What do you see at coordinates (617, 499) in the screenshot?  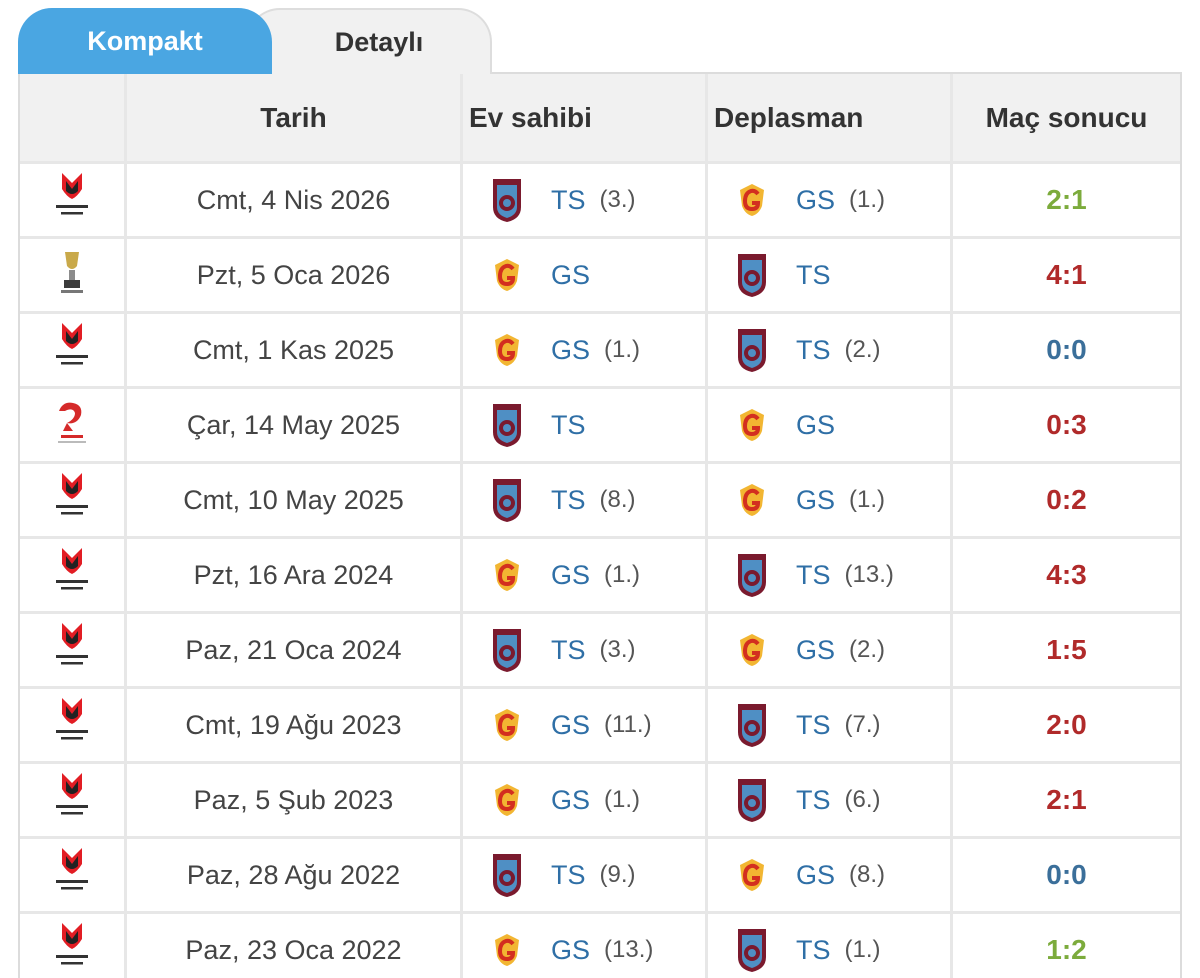 I see `home-team-rank: (8.)` at bounding box center [617, 499].